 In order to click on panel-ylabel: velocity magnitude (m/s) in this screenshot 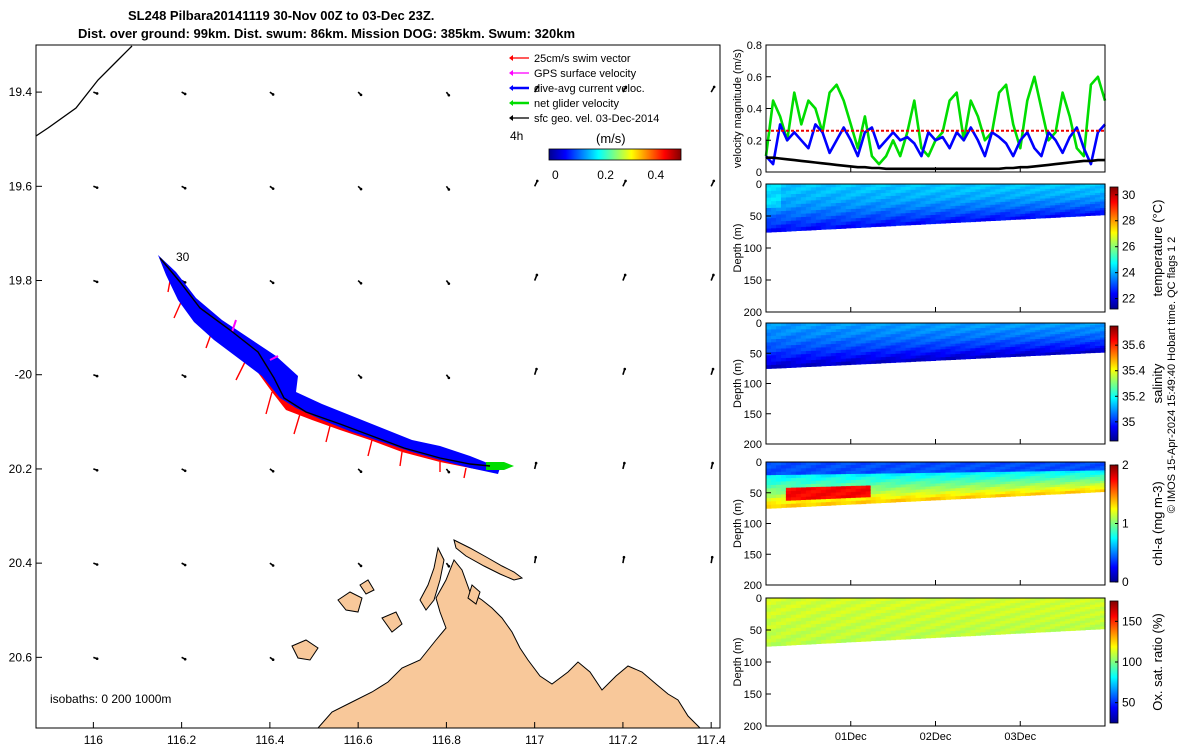, I will do `click(738, 108)`.